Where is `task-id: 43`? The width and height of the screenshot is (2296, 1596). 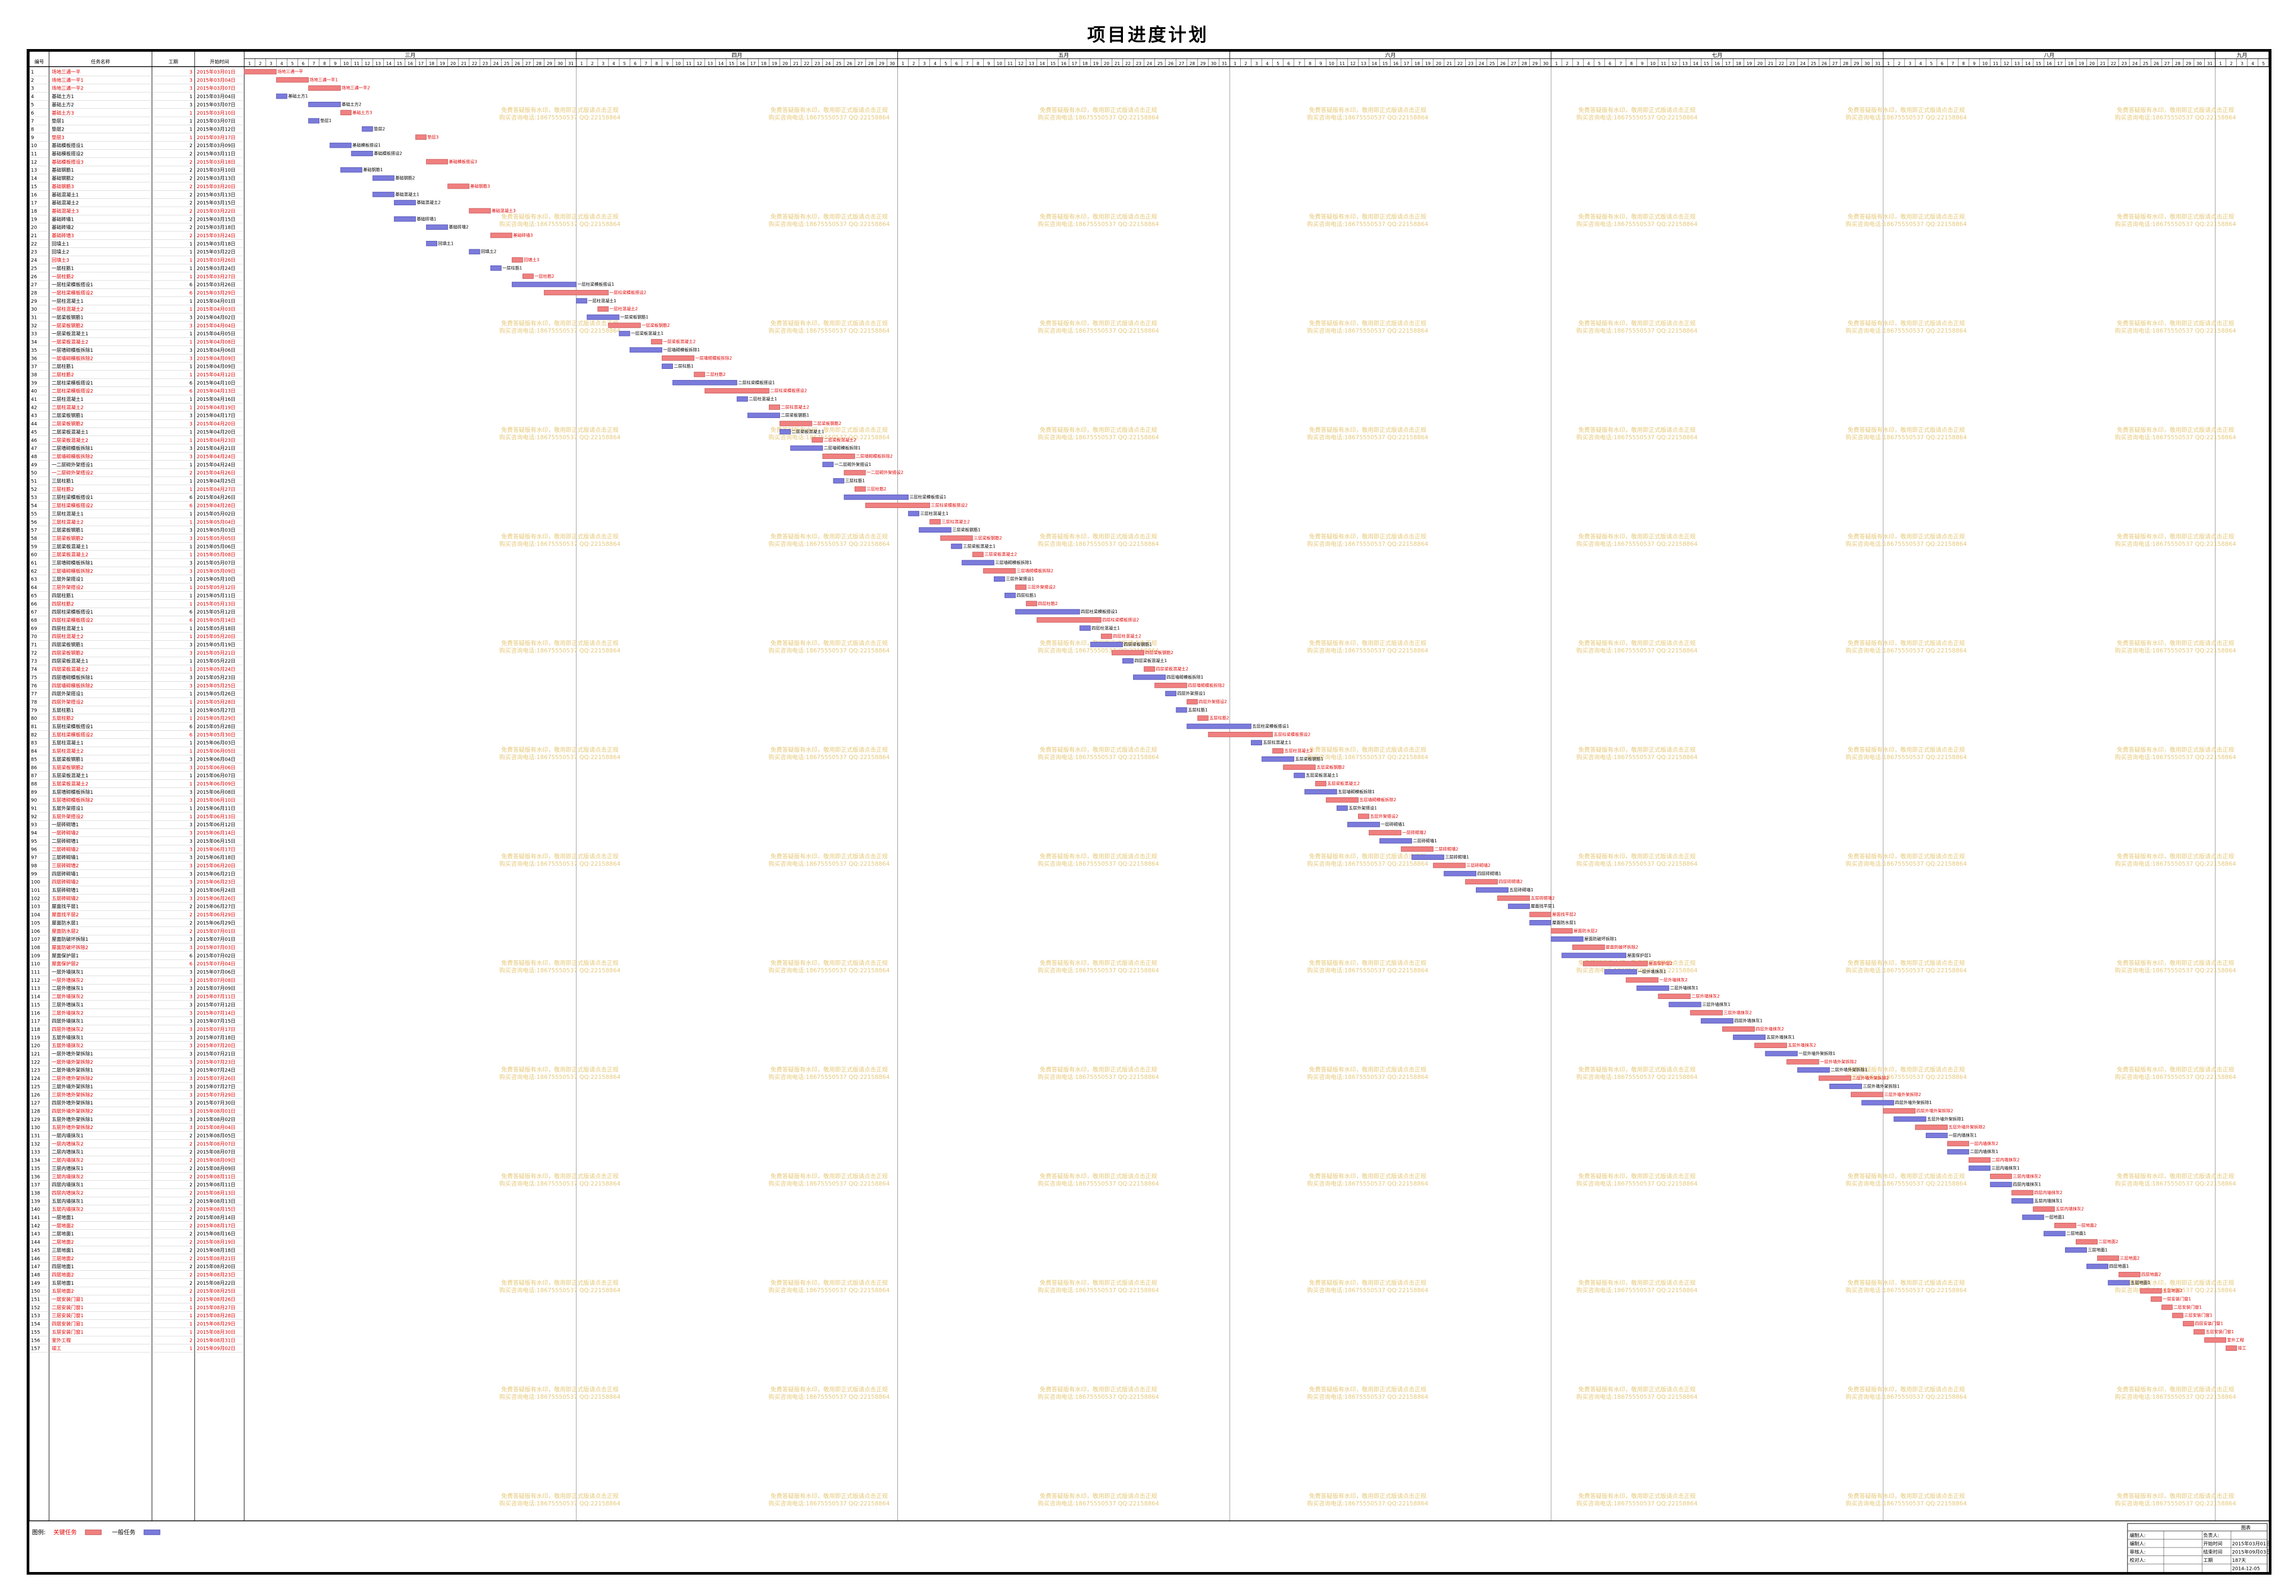
task-id: 43 is located at coordinates (34, 416).